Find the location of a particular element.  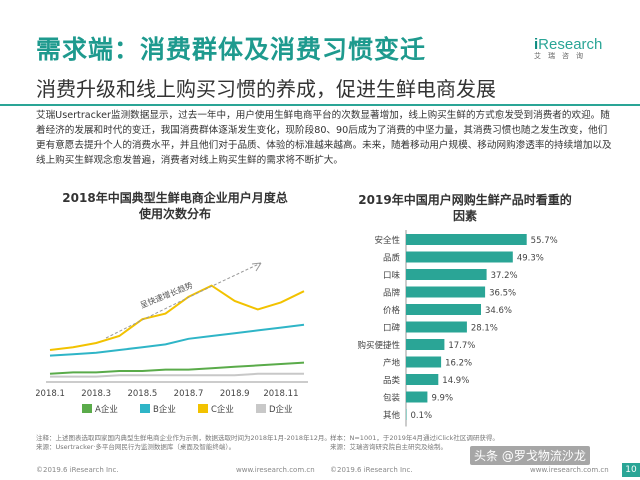

category-label: 品牌 is located at coordinates (392, 293).